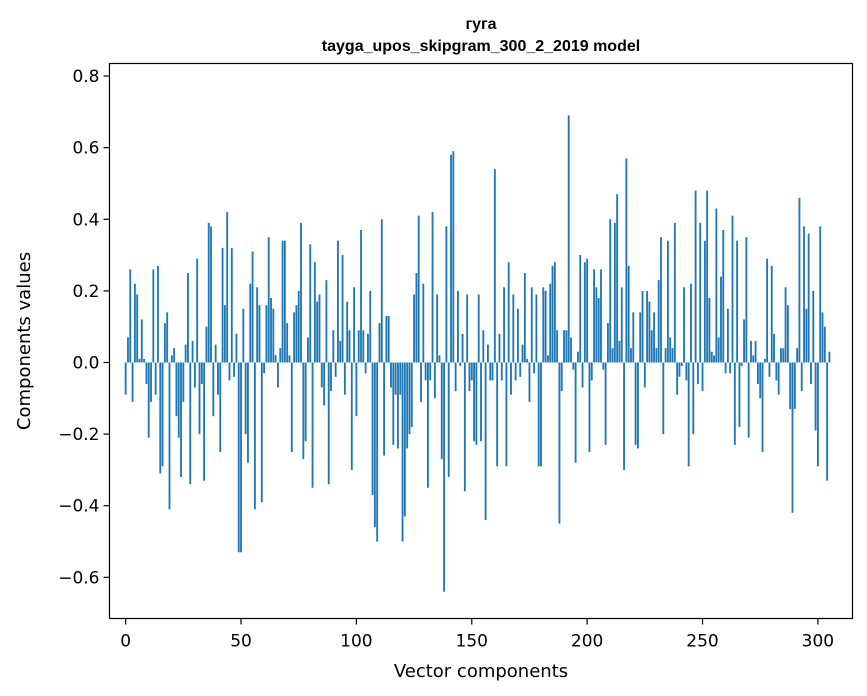 The height and width of the screenshot is (696, 867). I want to click on y-axis-label: Components values, so click(24, 341).